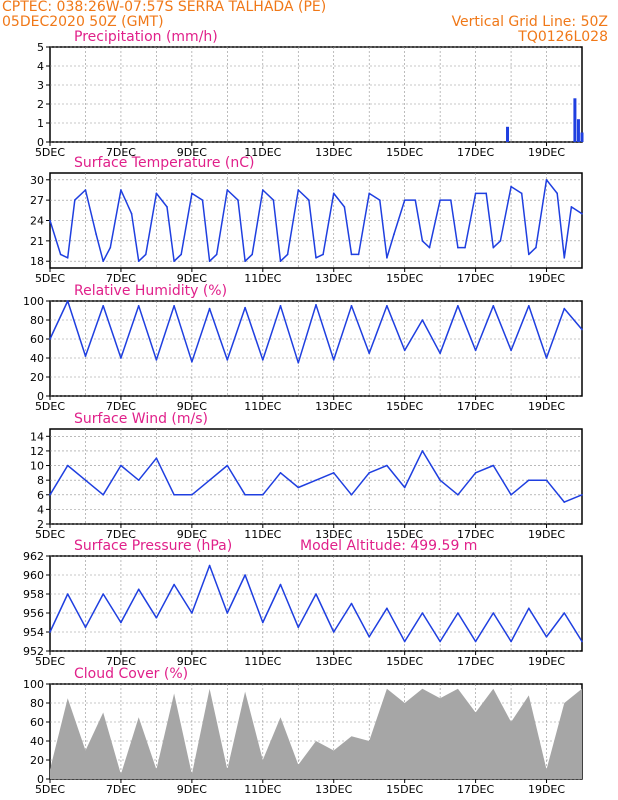 Image resolution: width=618 pixels, height=800 pixels. What do you see at coordinates (37, 741) in the screenshot?
I see `cloud-ytick-label: 40` at bounding box center [37, 741].